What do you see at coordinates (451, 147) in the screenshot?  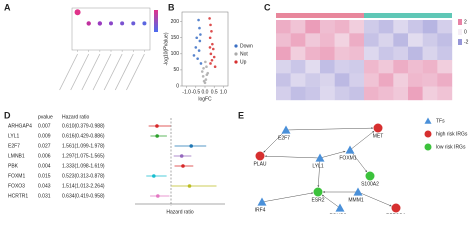 I see `legend-label: low risk IRGs` at bounding box center [451, 147].